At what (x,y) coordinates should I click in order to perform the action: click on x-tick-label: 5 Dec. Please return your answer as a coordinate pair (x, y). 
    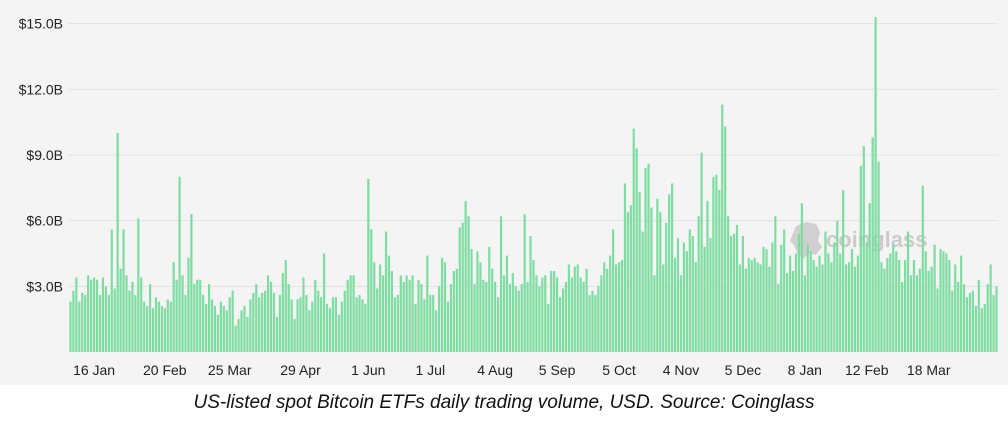
    Looking at the image, I should click on (743, 370).